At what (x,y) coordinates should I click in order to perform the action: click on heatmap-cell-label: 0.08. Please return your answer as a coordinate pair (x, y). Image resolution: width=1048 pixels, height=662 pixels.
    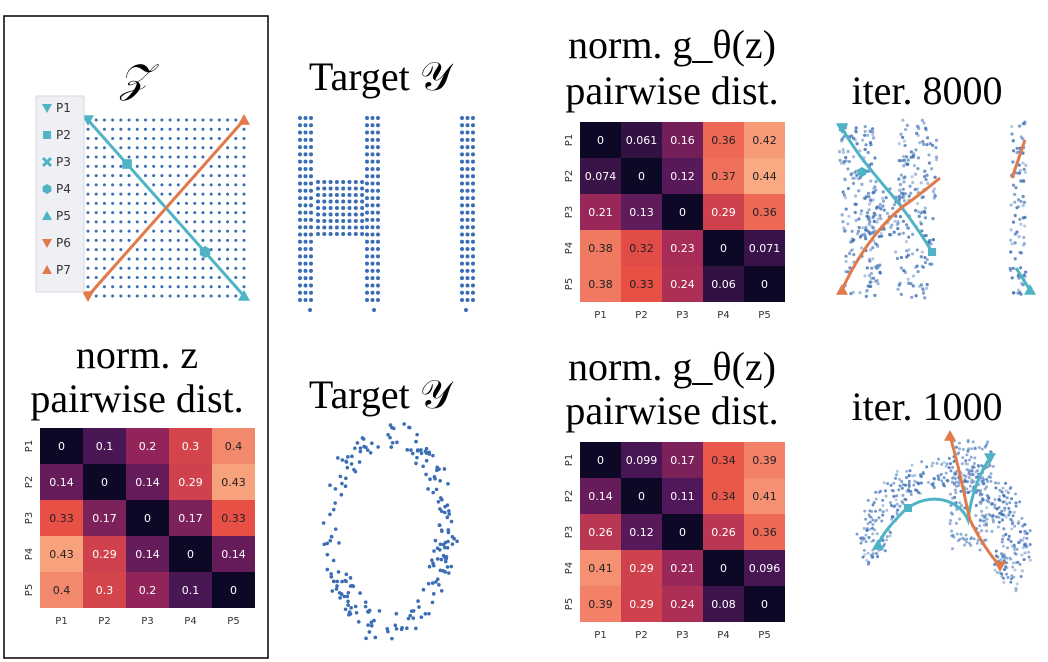
    Looking at the image, I should click on (723, 604).